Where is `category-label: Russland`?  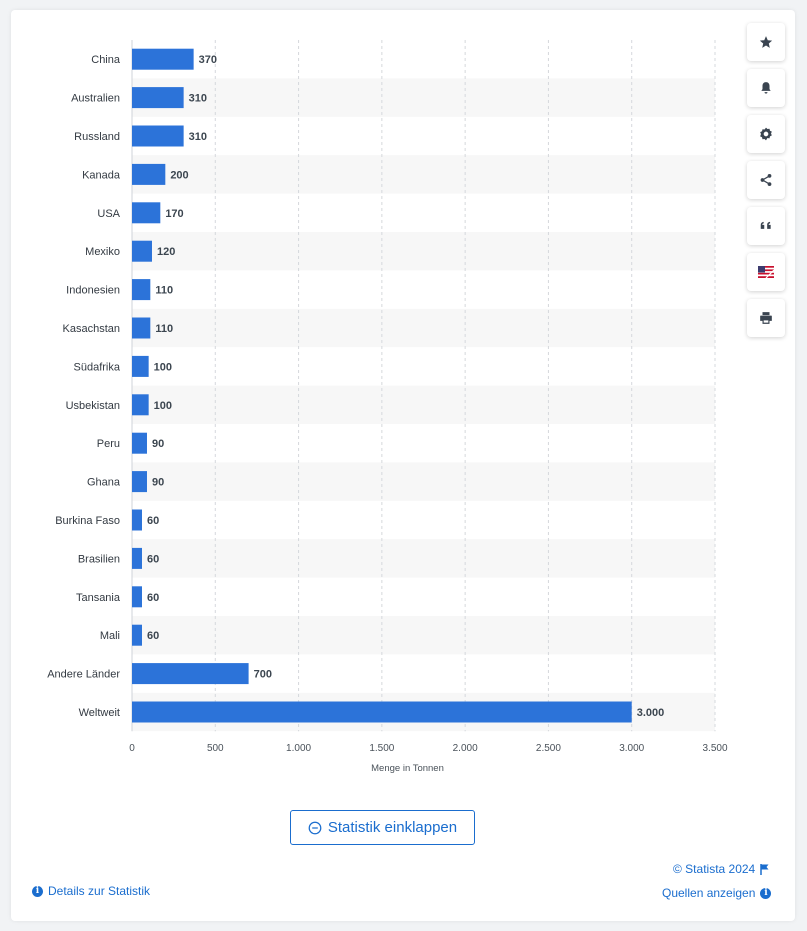 category-label: Russland is located at coordinates (97, 137).